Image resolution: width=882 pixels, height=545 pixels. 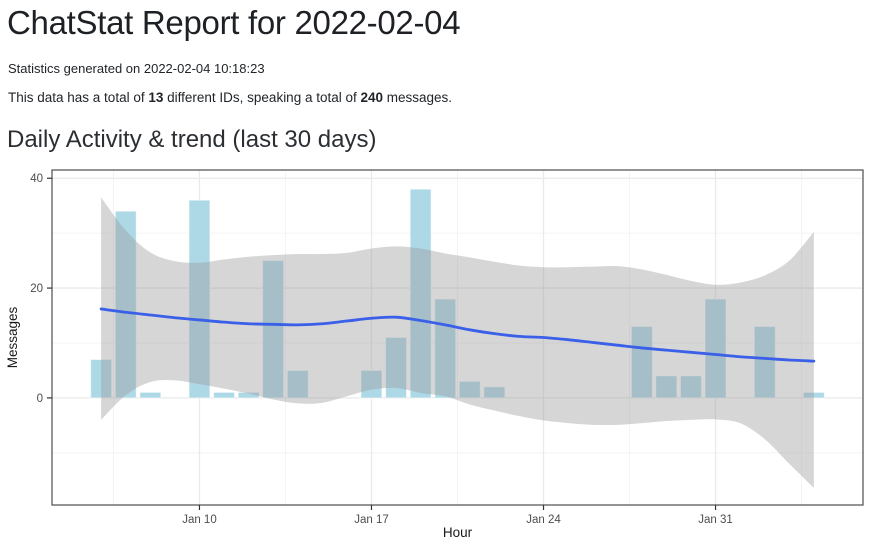 What do you see at coordinates (371, 520) in the screenshot?
I see `x-tick-label: Jan 17` at bounding box center [371, 520].